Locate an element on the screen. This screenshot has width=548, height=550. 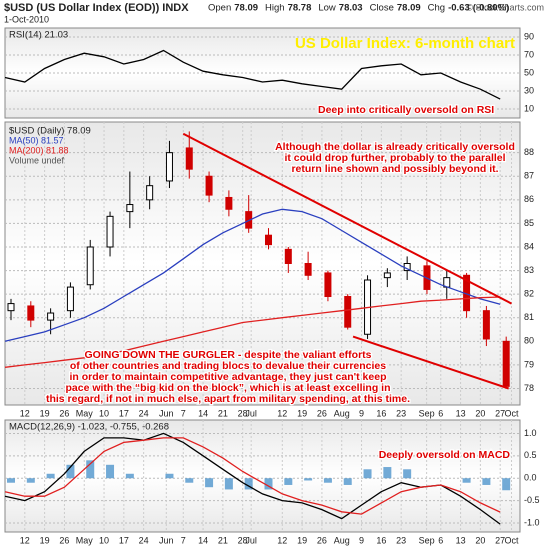
quote-change-pct: (-0.80%) is located at coordinates (491, 8).